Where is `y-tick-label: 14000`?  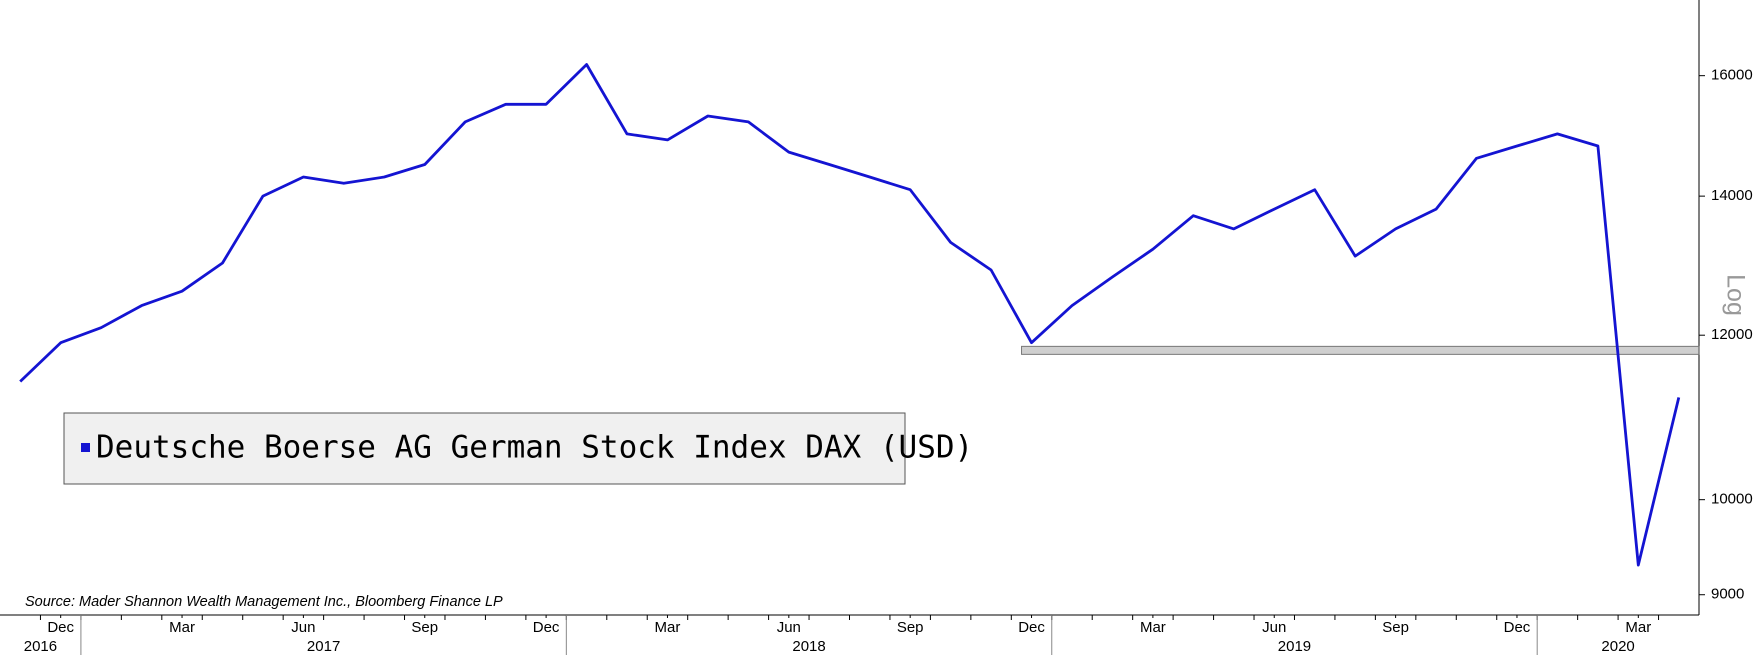 y-tick-label: 14000 is located at coordinates (1732, 195).